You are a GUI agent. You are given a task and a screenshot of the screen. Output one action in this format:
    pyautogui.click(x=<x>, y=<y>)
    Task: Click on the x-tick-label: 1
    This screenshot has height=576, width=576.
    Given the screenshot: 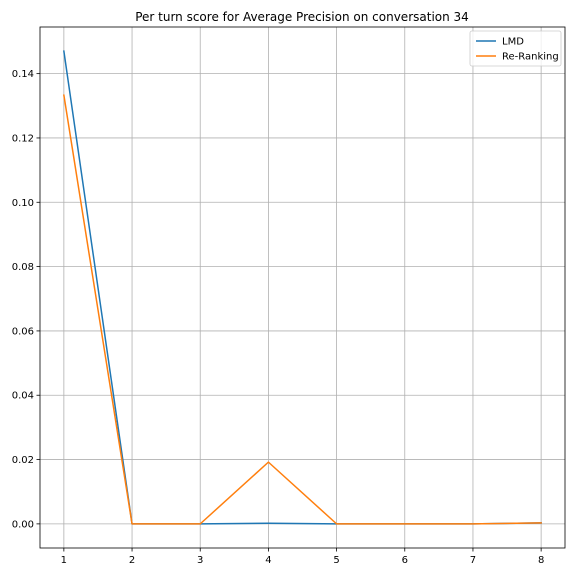 What is the action you would take?
    pyautogui.click(x=64, y=560)
    